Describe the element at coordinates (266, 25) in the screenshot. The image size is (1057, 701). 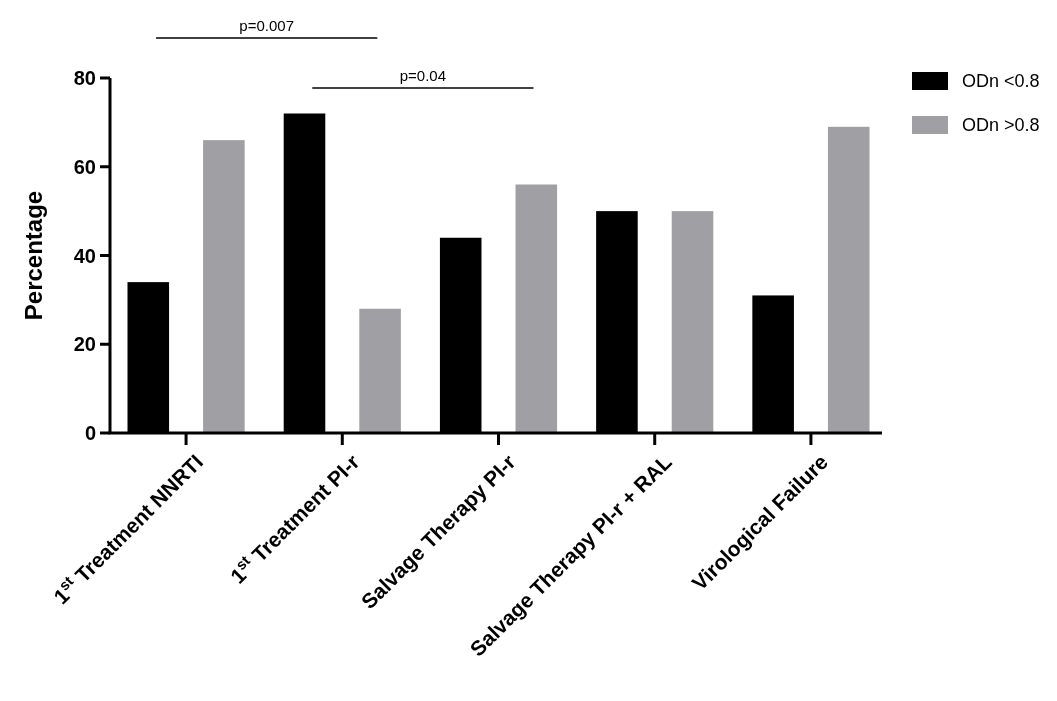
I see `text: p=0.007` at that location.